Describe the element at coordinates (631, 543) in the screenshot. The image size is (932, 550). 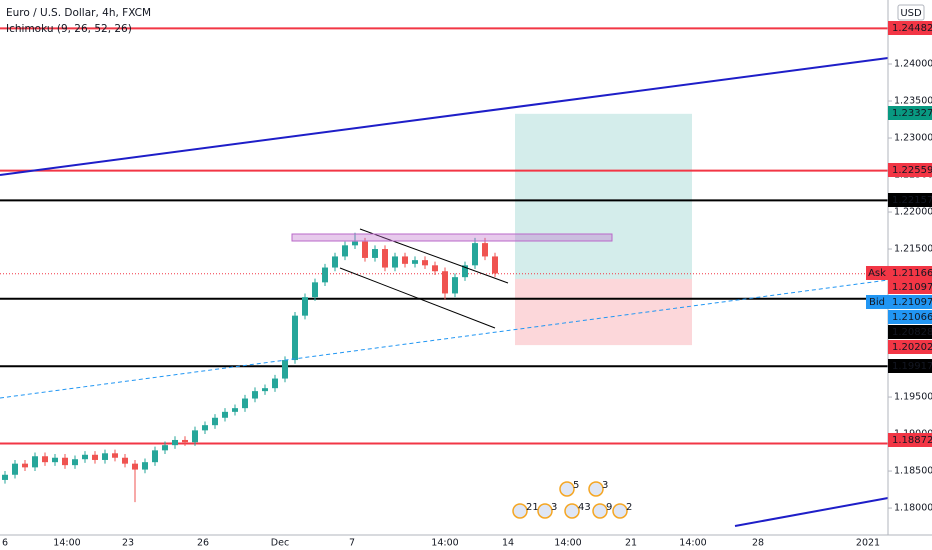
I see `x-tick-label: 21` at that location.